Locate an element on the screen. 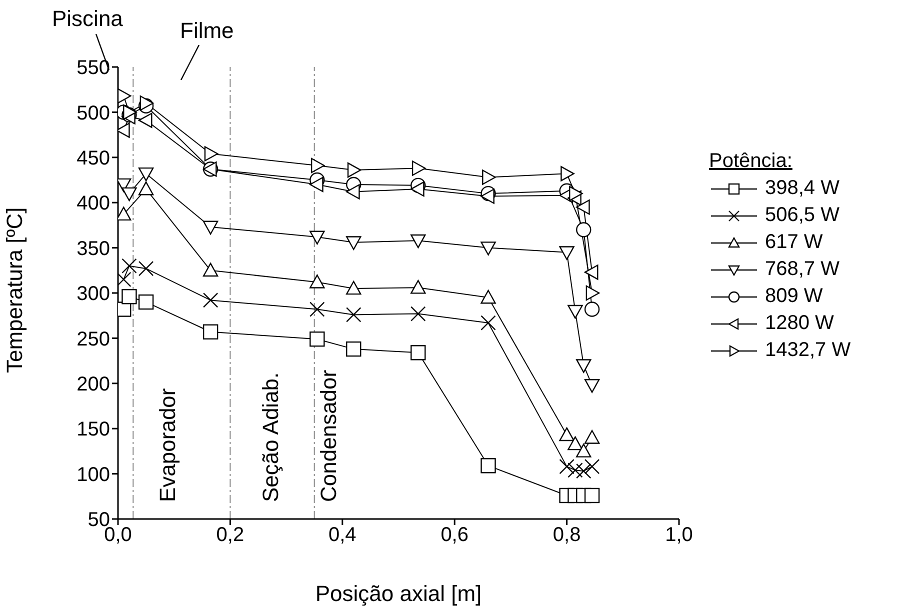 This screenshot has height=609, width=919. legend-label: 768,7 W is located at coordinates (802, 269).